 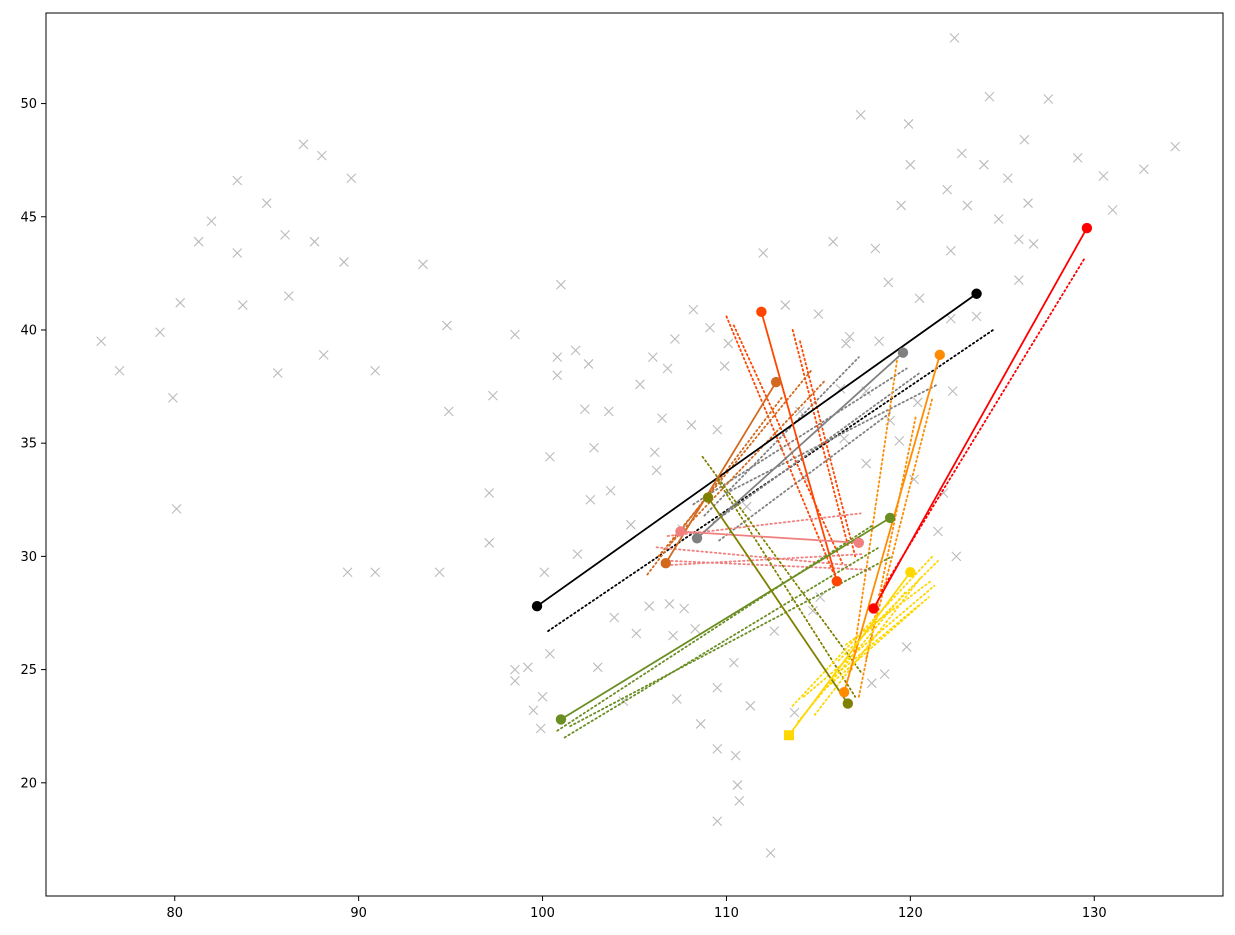 I want to click on x-tick-label: 90, so click(x=358, y=913).